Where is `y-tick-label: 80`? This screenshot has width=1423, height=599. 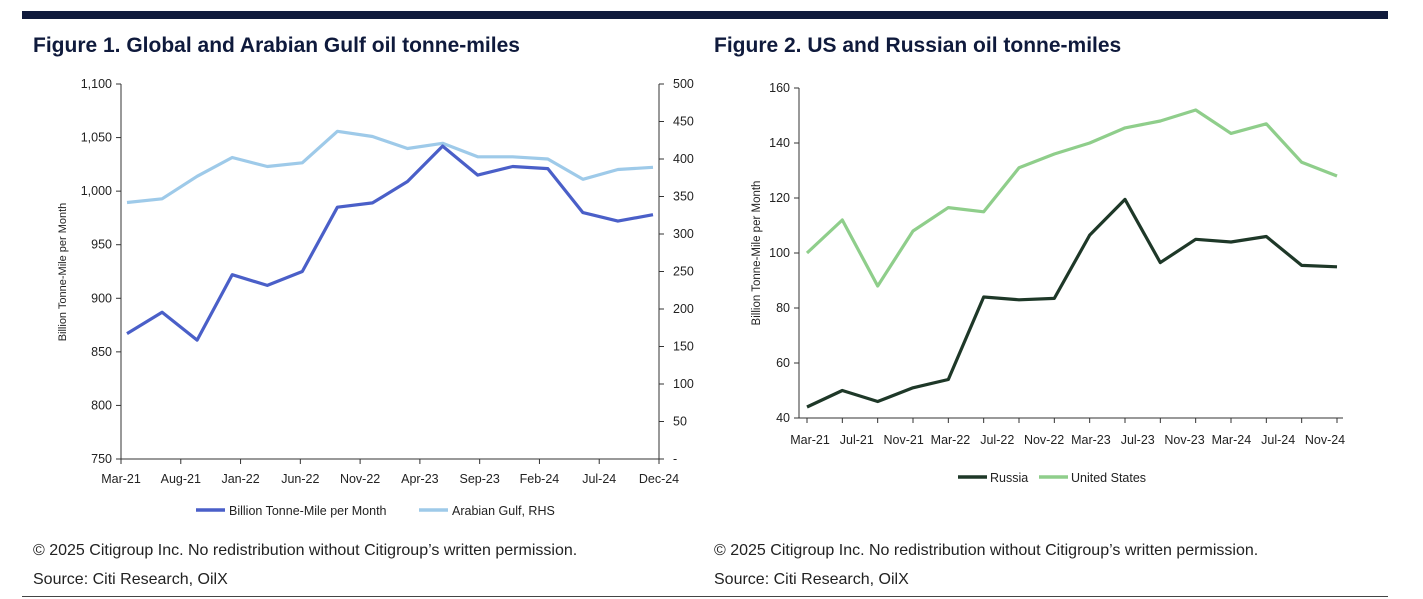 y-tick-label: 80 is located at coordinates (783, 308).